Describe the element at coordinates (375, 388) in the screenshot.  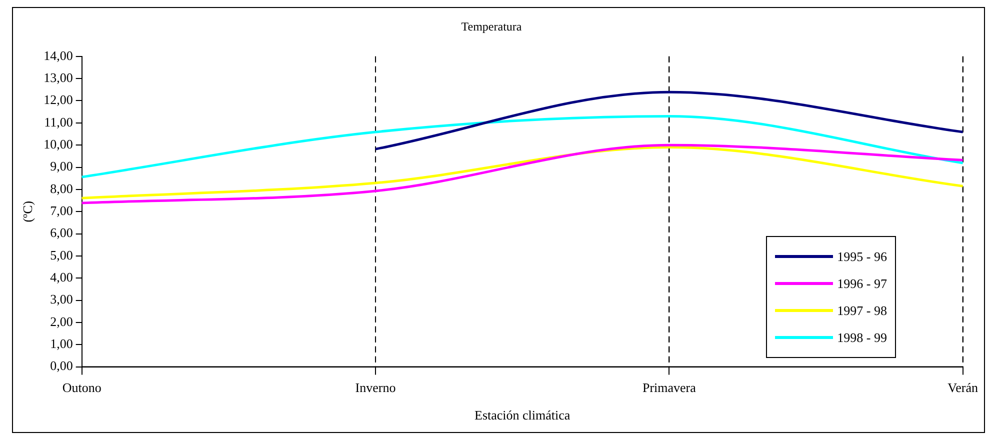
I see `x-tick-label: Inverno` at that location.